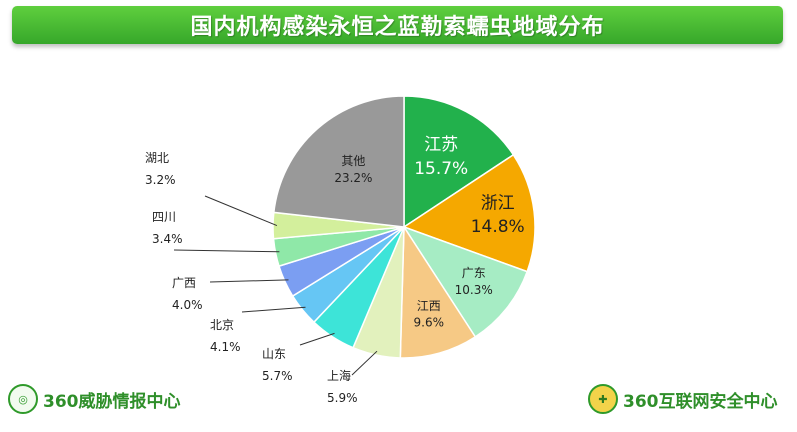  Describe the element at coordinates (353, 161) in the screenshot. I see `slice-label-10: 其他` at that location.